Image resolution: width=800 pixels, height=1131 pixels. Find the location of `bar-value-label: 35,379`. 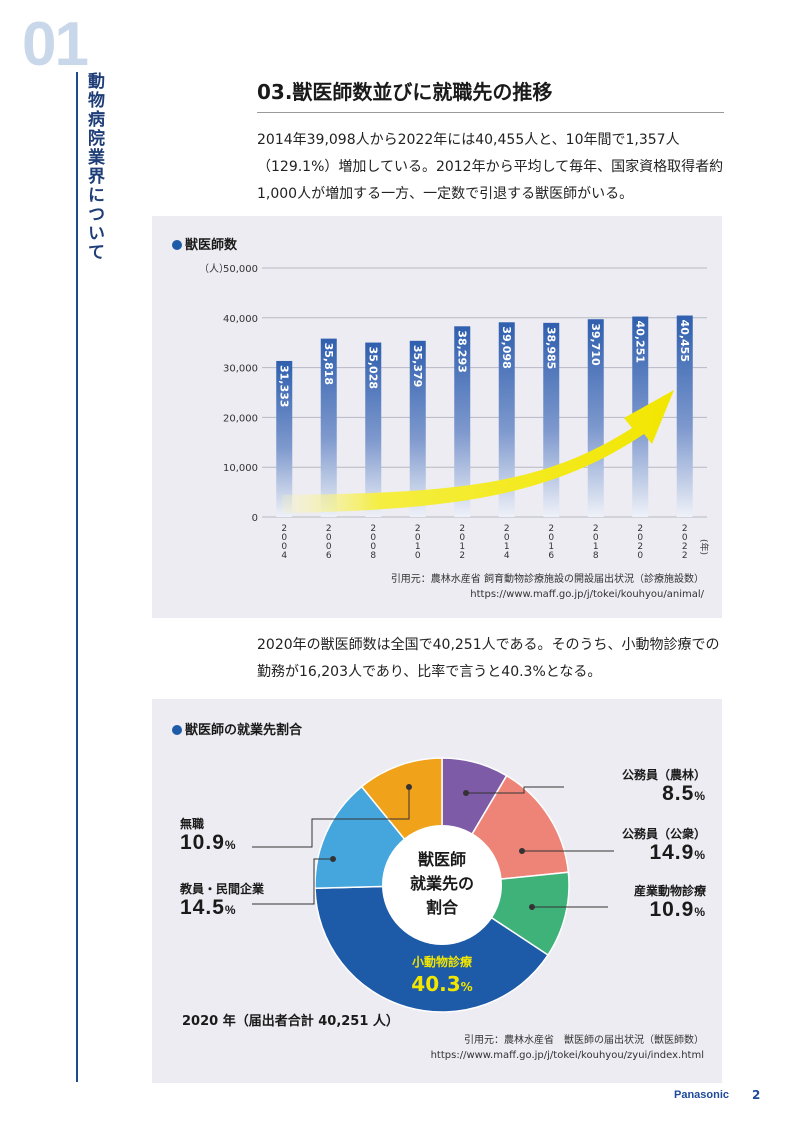

bar-value-label: 35,379 is located at coordinates (417, 366).